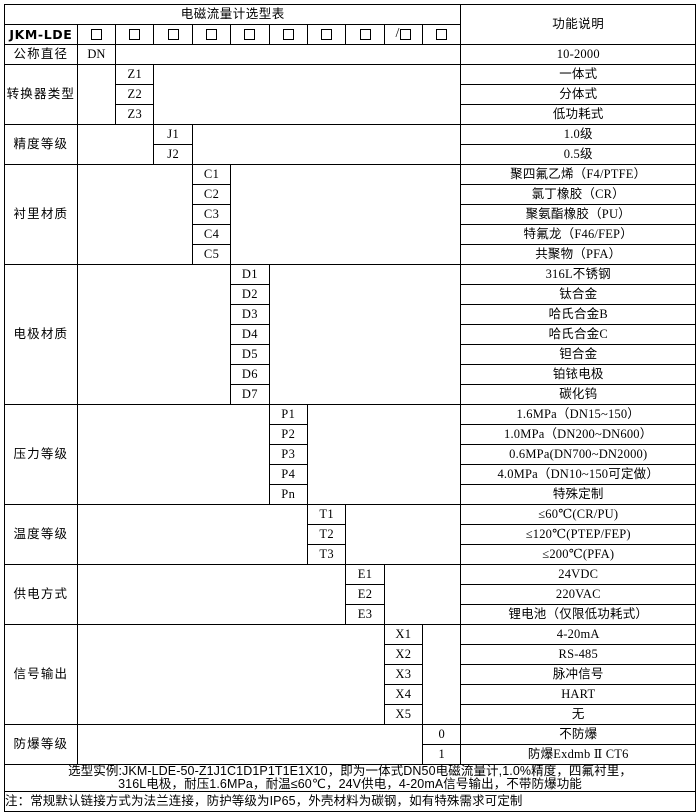 The width and height of the screenshot is (700, 812). I want to click on group-label-1: 转换器类型, so click(41, 94).